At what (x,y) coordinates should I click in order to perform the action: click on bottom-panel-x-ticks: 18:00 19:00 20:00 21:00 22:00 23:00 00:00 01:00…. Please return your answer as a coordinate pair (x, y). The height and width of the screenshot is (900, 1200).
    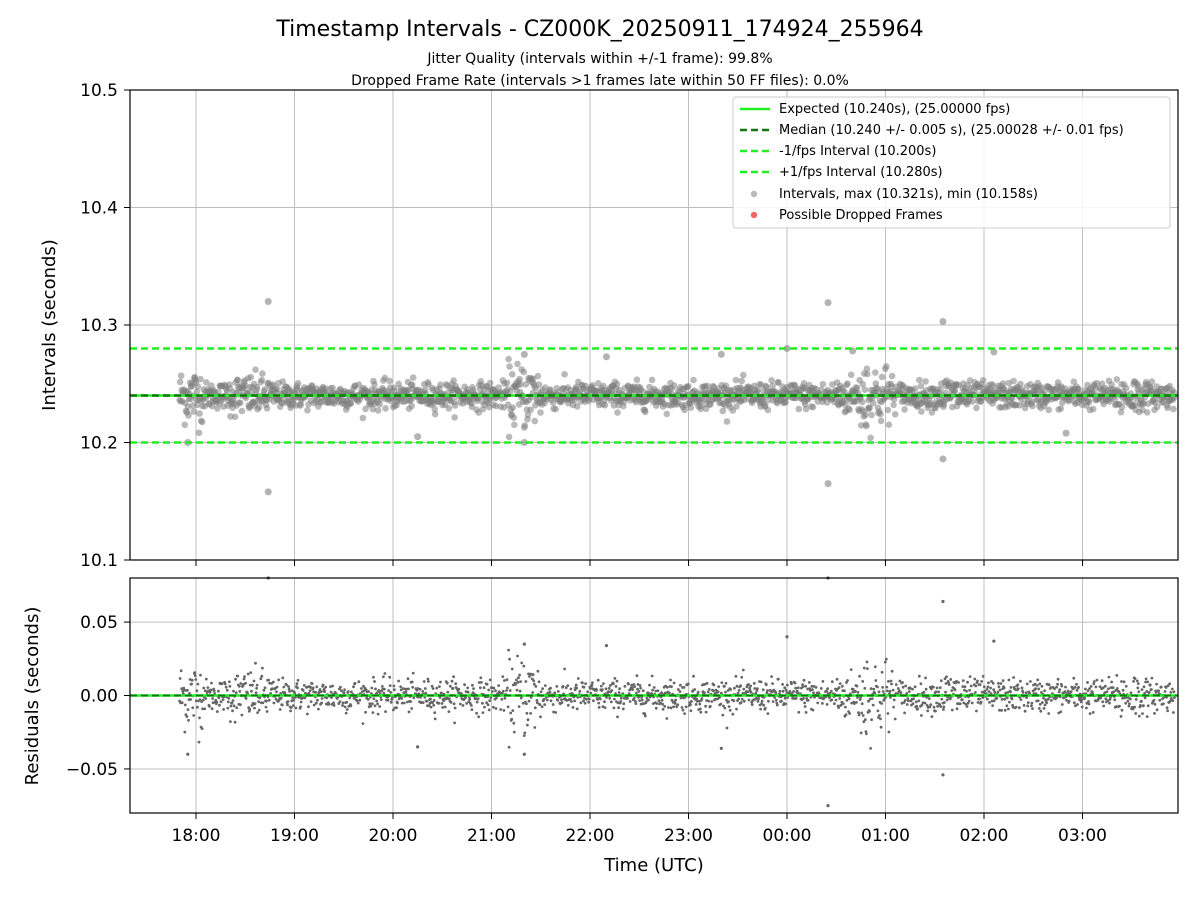
    Looking at the image, I should click on (639, 829).